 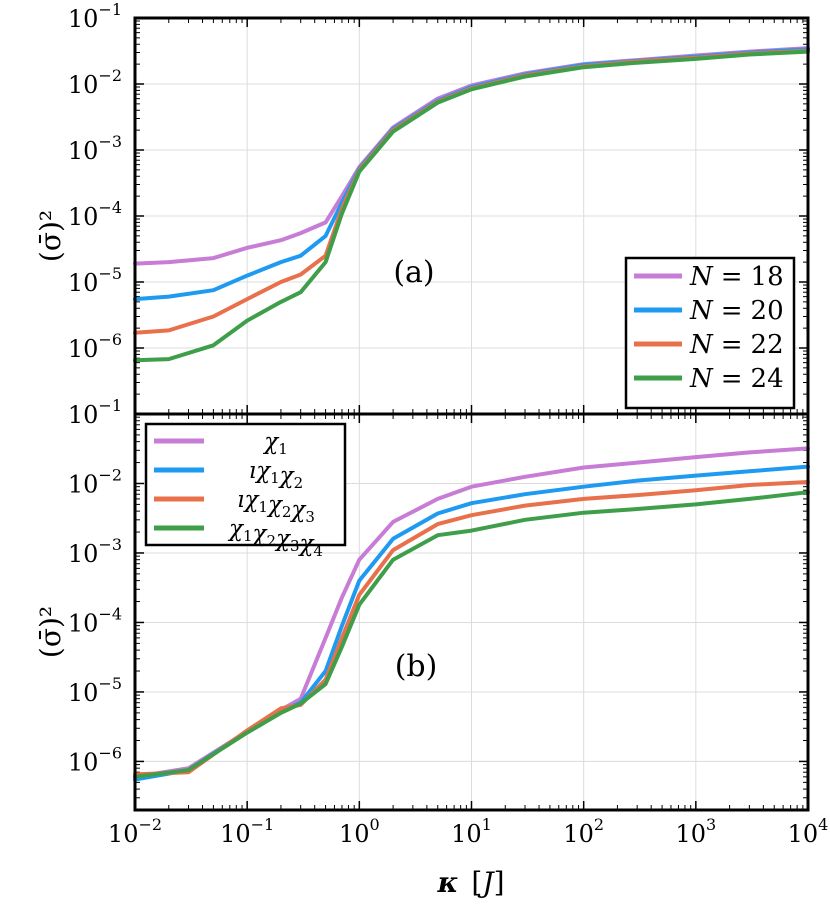 What do you see at coordinates (50, 236) in the screenshot?
I see `y-axis-label-a: (σ̄)²` at bounding box center [50, 236].